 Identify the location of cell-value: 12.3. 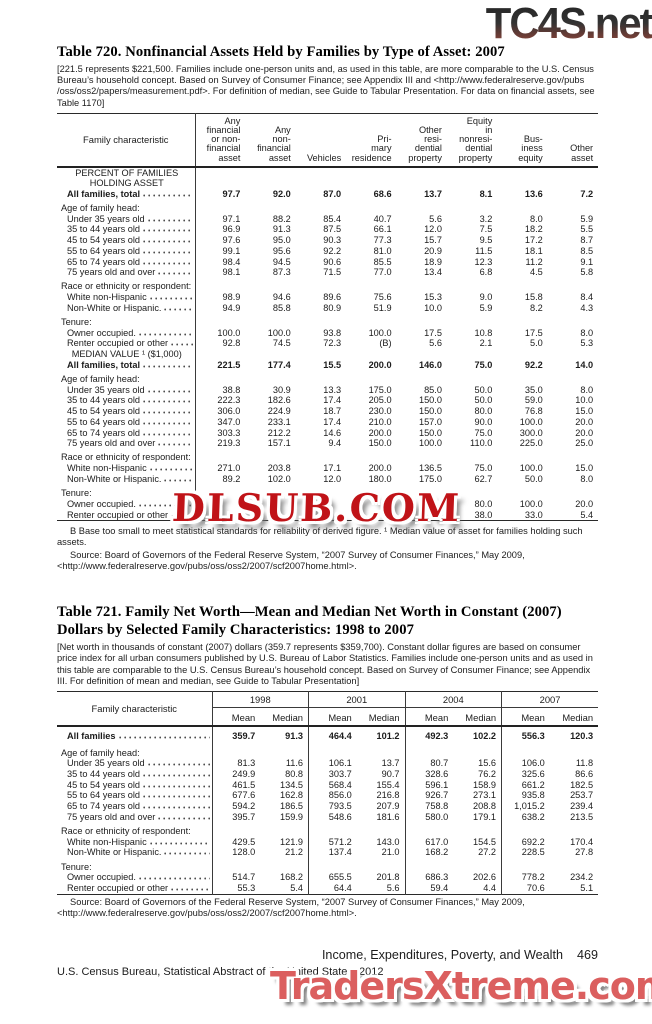
(483, 261).